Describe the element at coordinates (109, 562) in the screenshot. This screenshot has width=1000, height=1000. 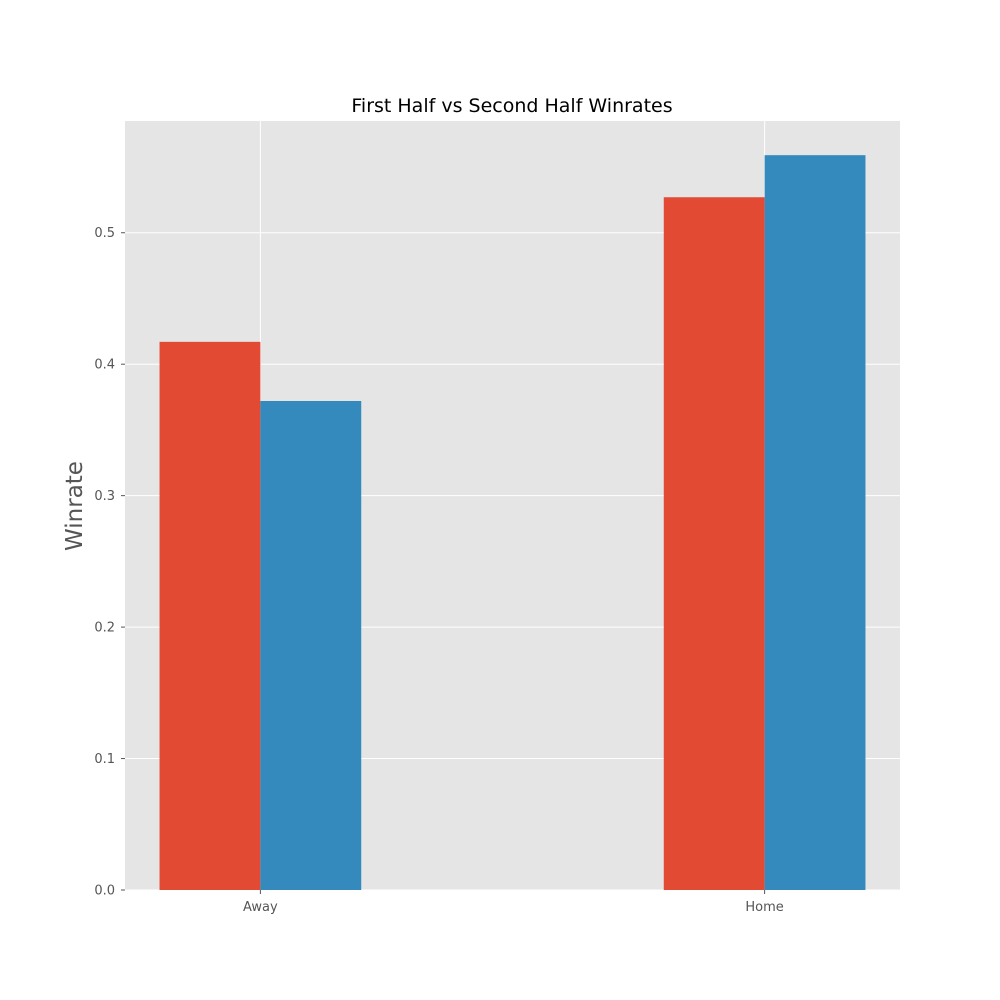
I see `y-axis-ticks: 0.0 0.1 0.2 0.3 0.4 0.5` at that location.